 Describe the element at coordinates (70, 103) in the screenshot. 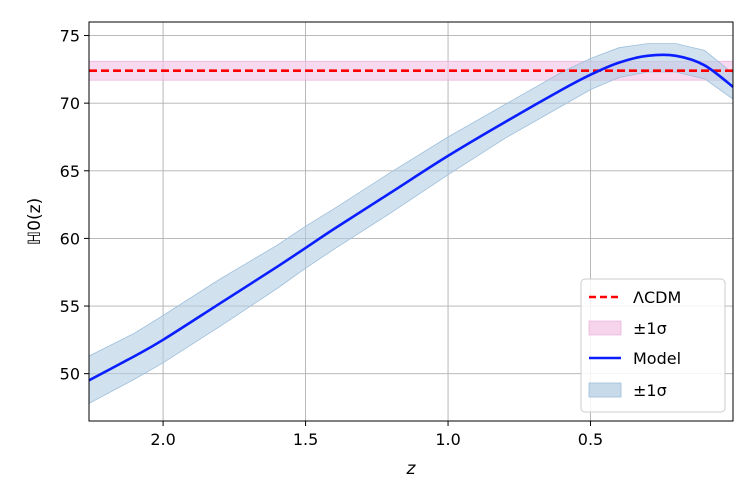

I see `y-tick-label: 70` at that location.